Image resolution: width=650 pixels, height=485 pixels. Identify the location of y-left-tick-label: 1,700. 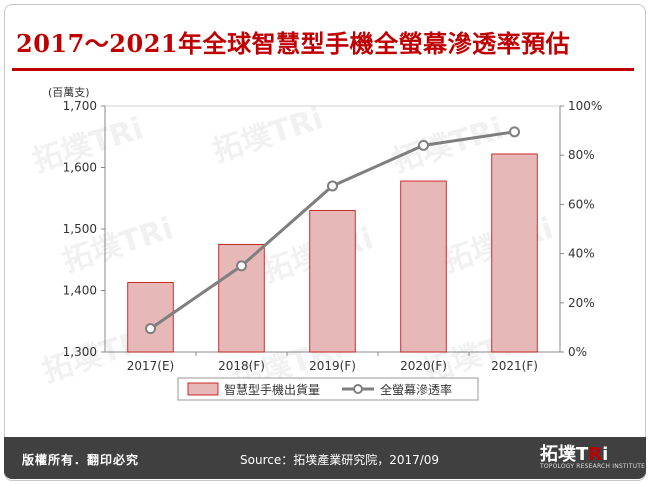
(80, 106).